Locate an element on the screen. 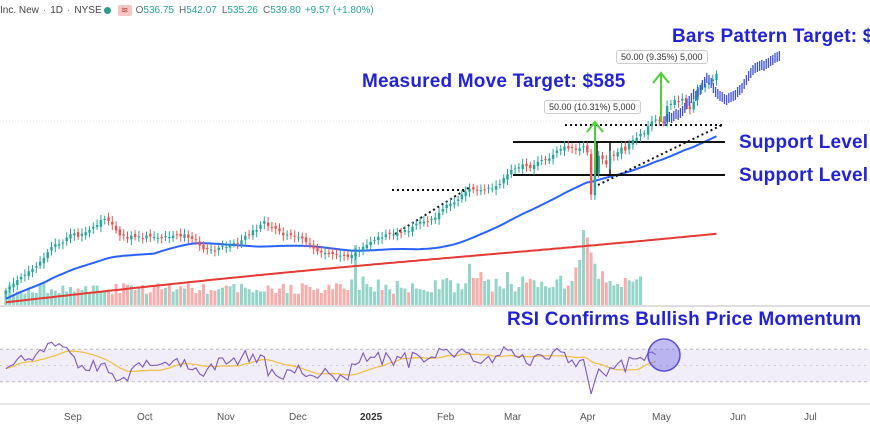  measured-move-target-label: Measured Move Target: $585 is located at coordinates (494, 81).